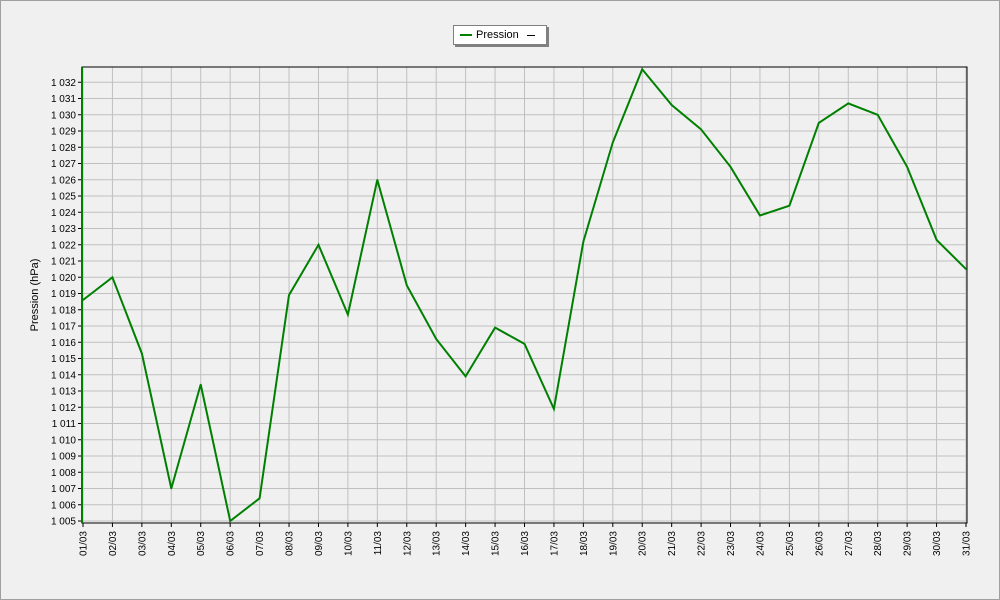 The width and height of the screenshot is (1000, 600). I want to click on y-tick-label: 1 013, so click(63, 392).